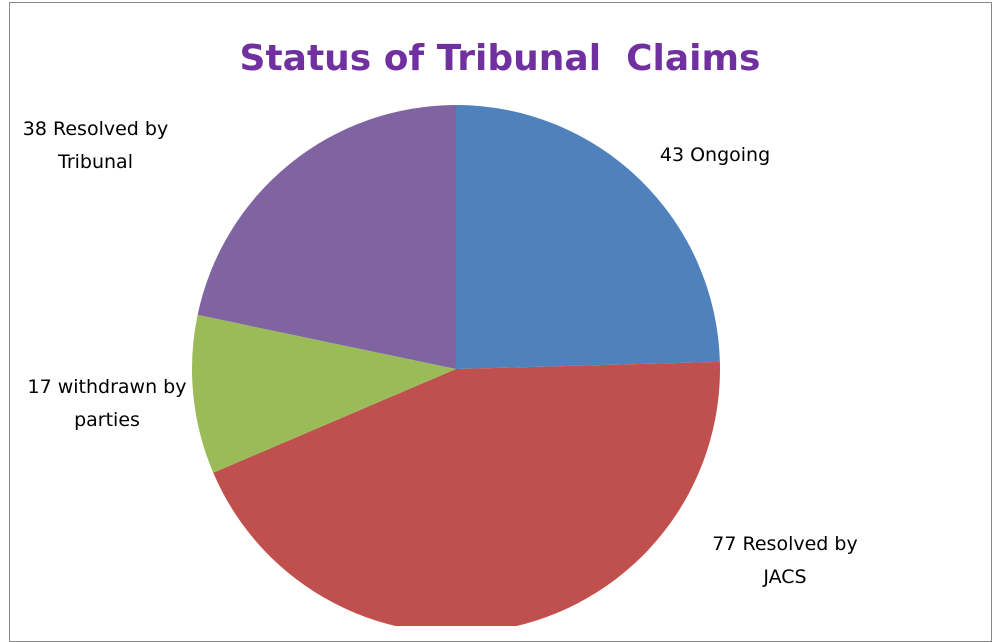 The image size is (1000, 642). I want to click on chart-title: Status of Tribunal Claims, so click(500, 58).